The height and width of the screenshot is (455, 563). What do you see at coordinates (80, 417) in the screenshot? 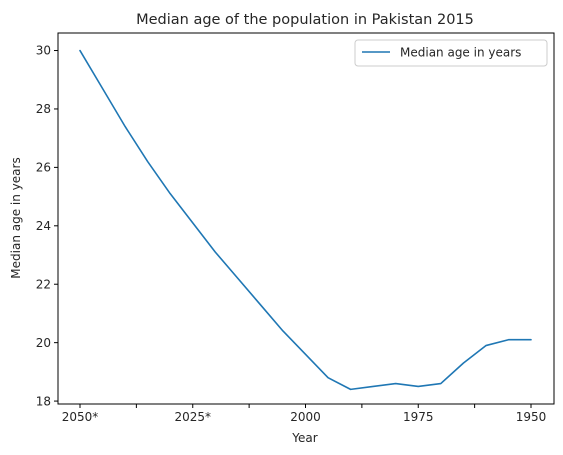
I see `x-tick-label: 2050*` at bounding box center [80, 417].